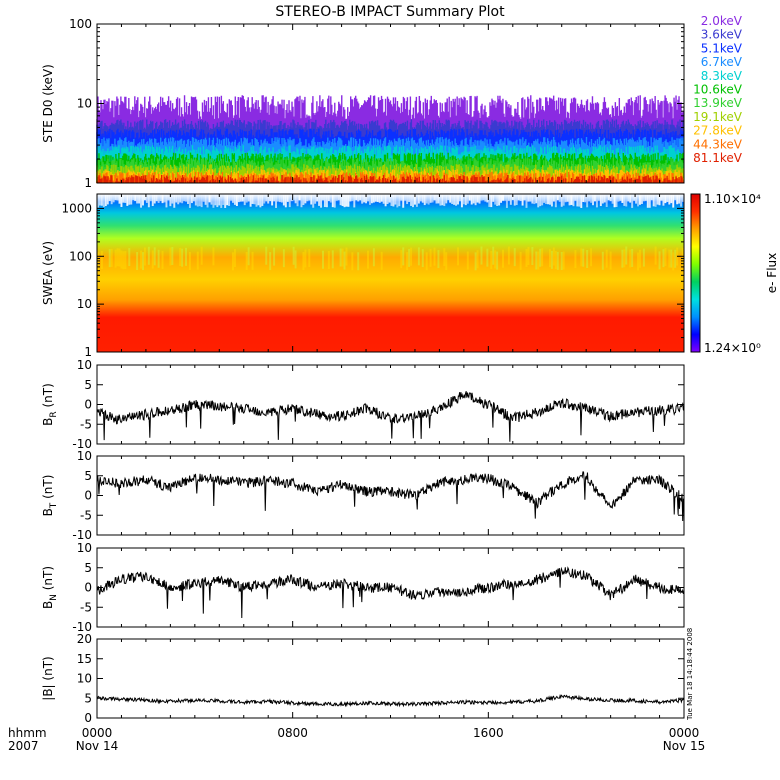  What do you see at coordinates (76, 208) in the screenshot?
I see `y-tick-label: 1000` at bounding box center [76, 208].